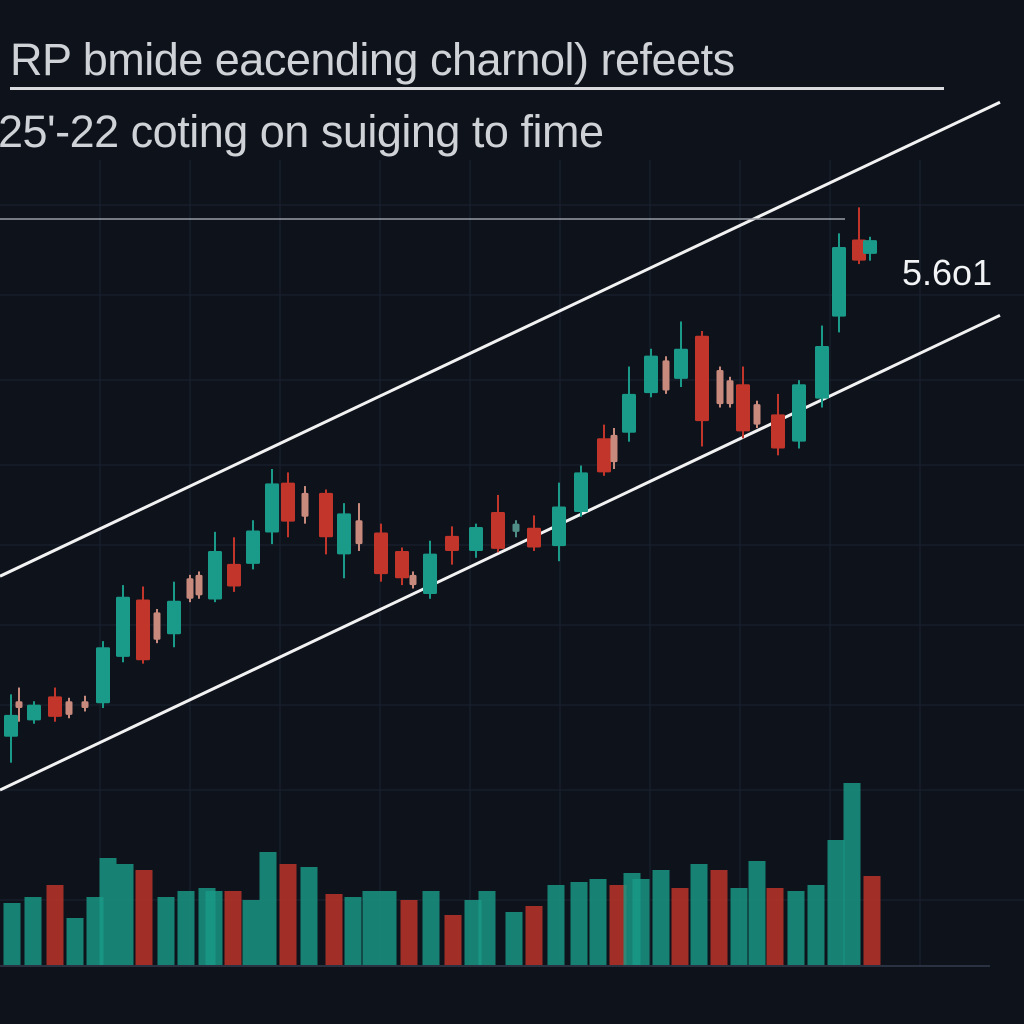  What do you see at coordinates (477, 88) in the screenshot?
I see `title-underline` at bounding box center [477, 88].